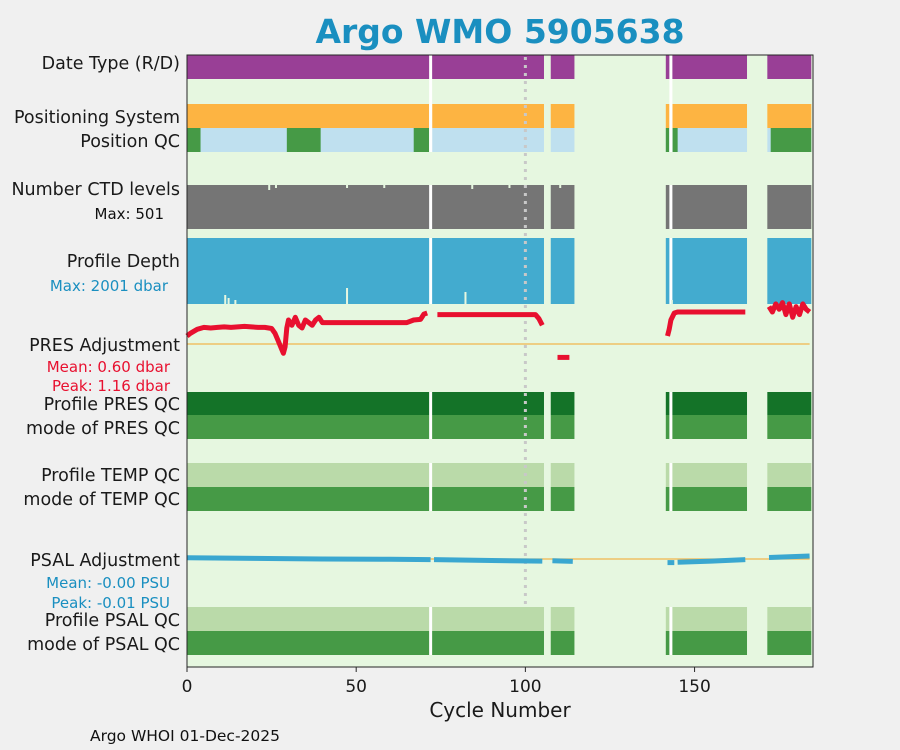 This screenshot has width=900, height=750. Describe the element at coordinates (112, 405) in the screenshot. I see `label-profile-pres-qc: Profile PRES QC` at that location.